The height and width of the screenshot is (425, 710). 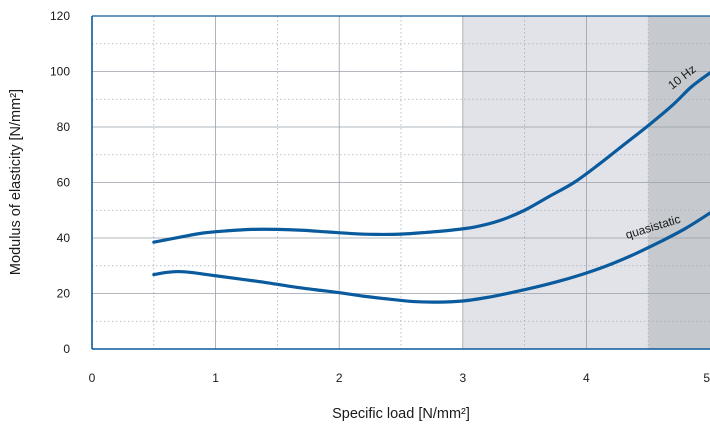 What do you see at coordinates (706, 378) in the screenshot?
I see `x-tick-label: 5` at bounding box center [706, 378].